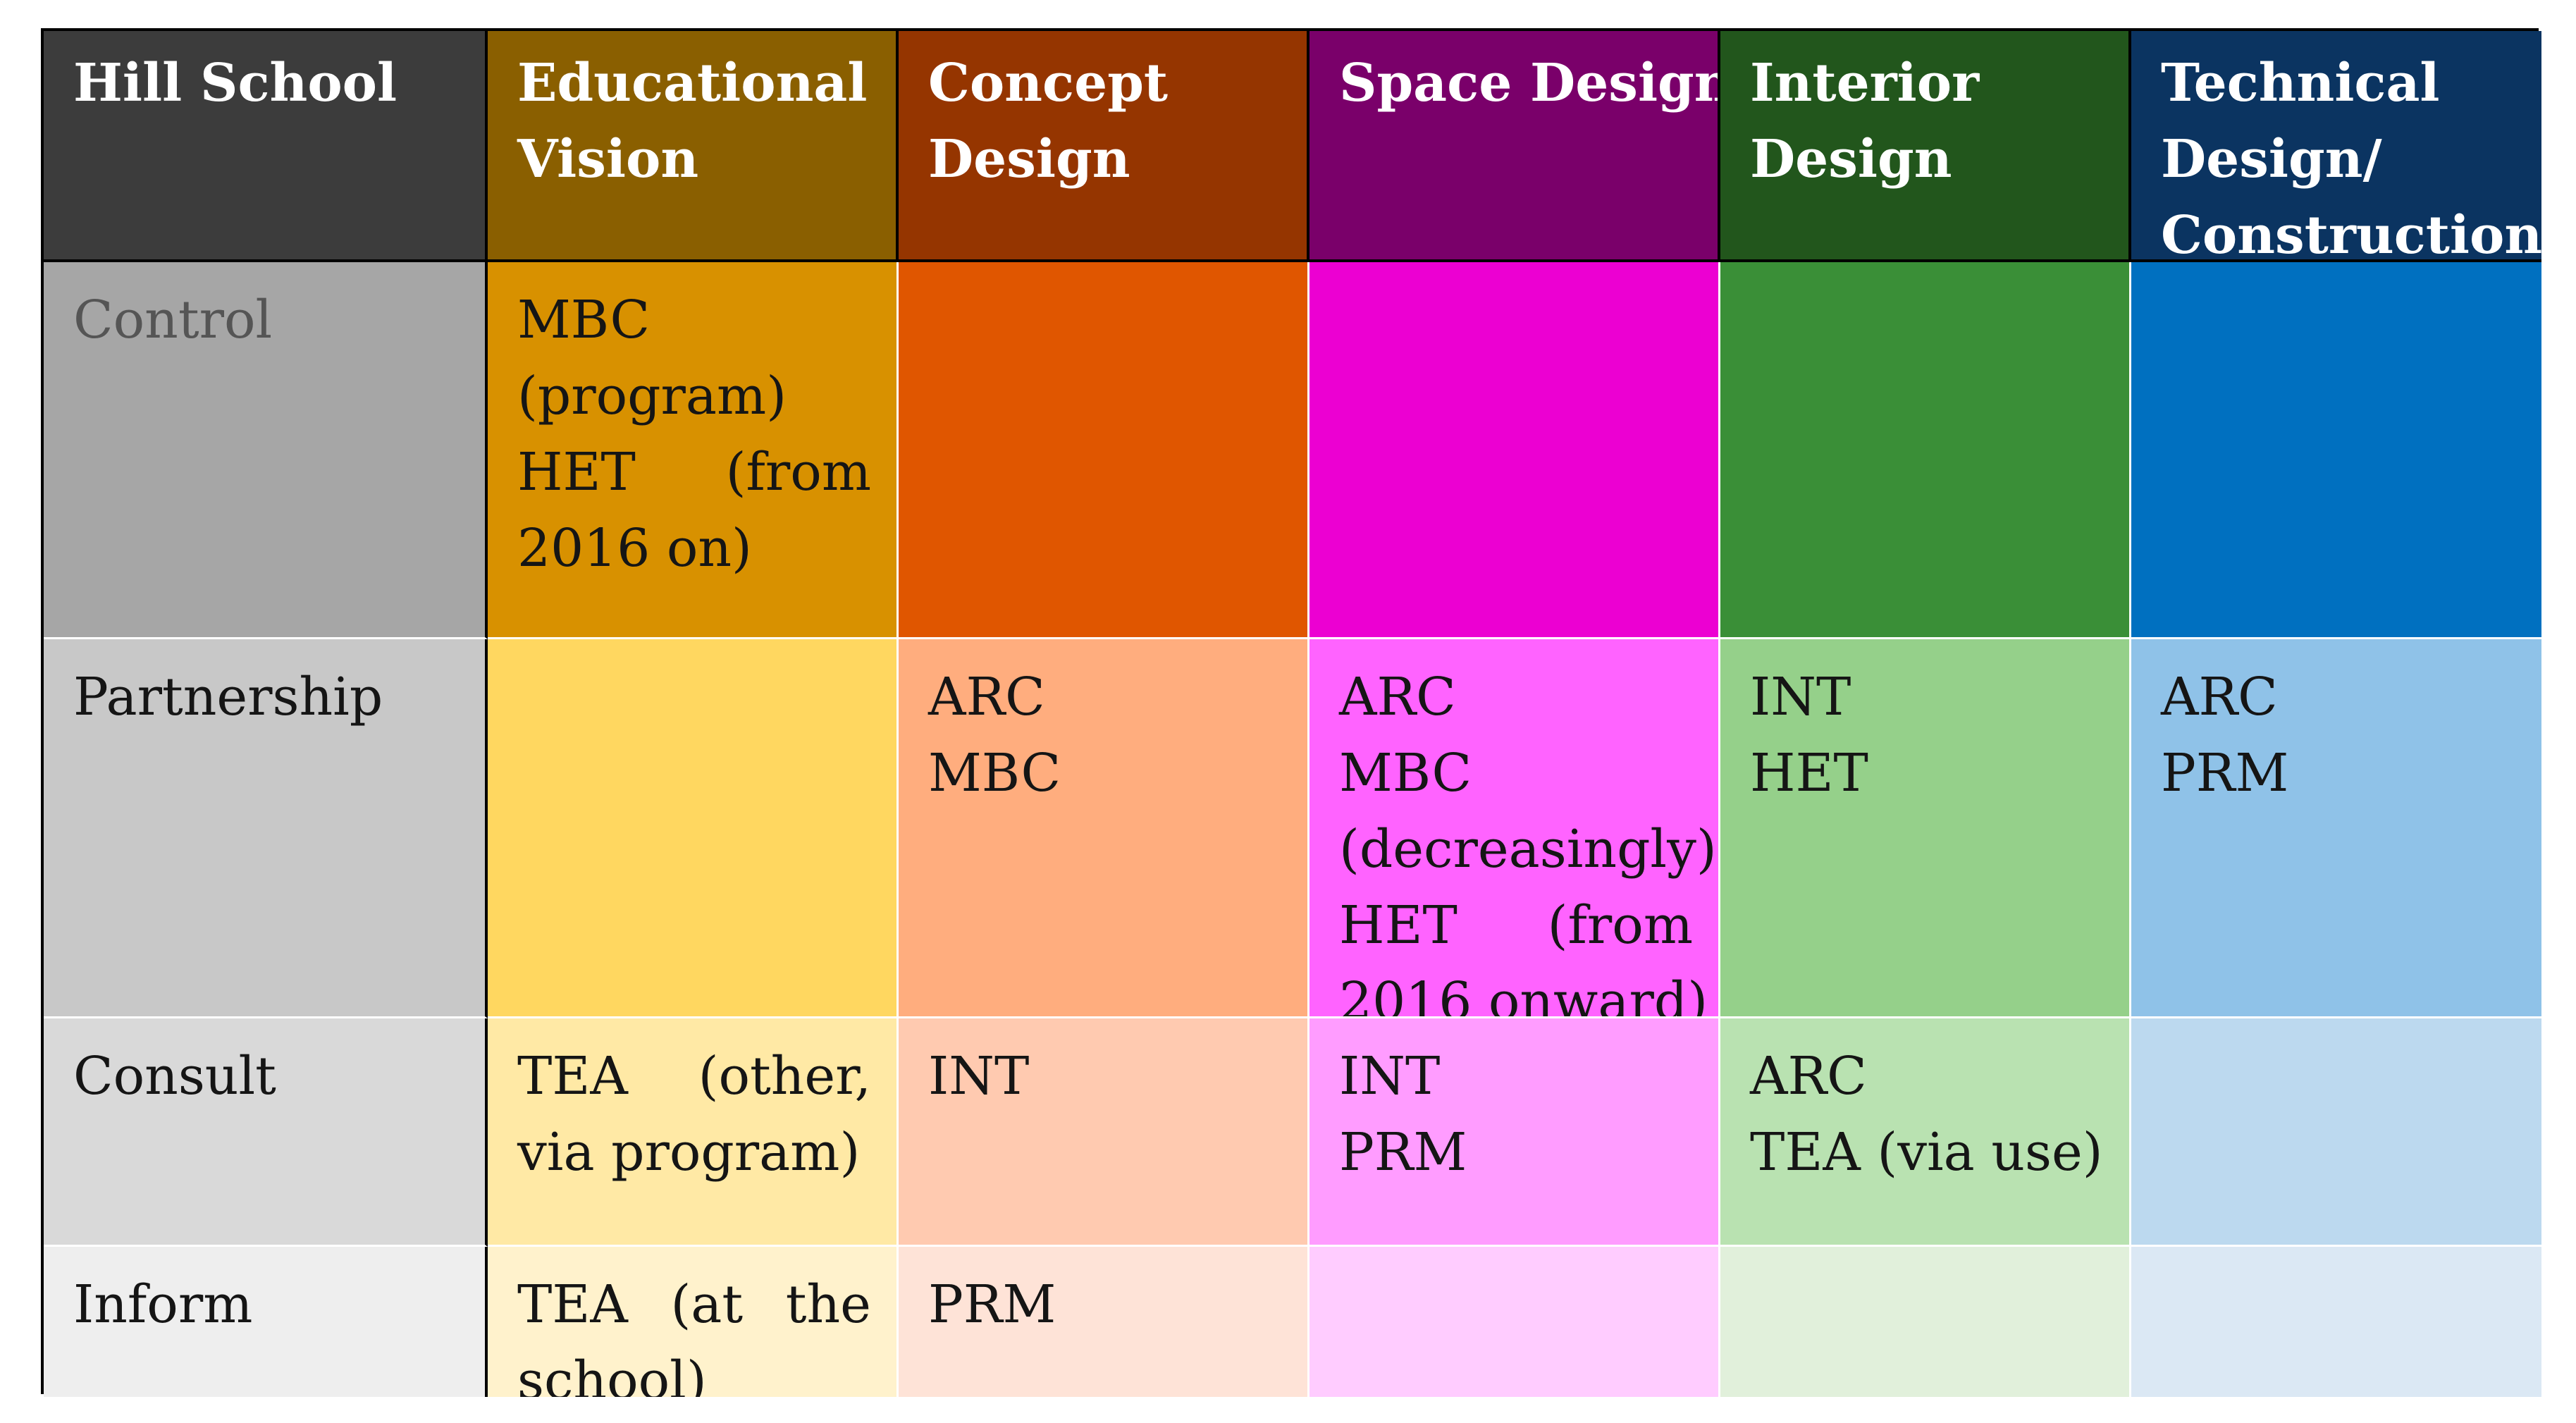 This screenshot has width=2576, height=1423. Describe the element at coordinates (1104, 1132) in the screenshot. I see `matrix-cell: INT` at that location.